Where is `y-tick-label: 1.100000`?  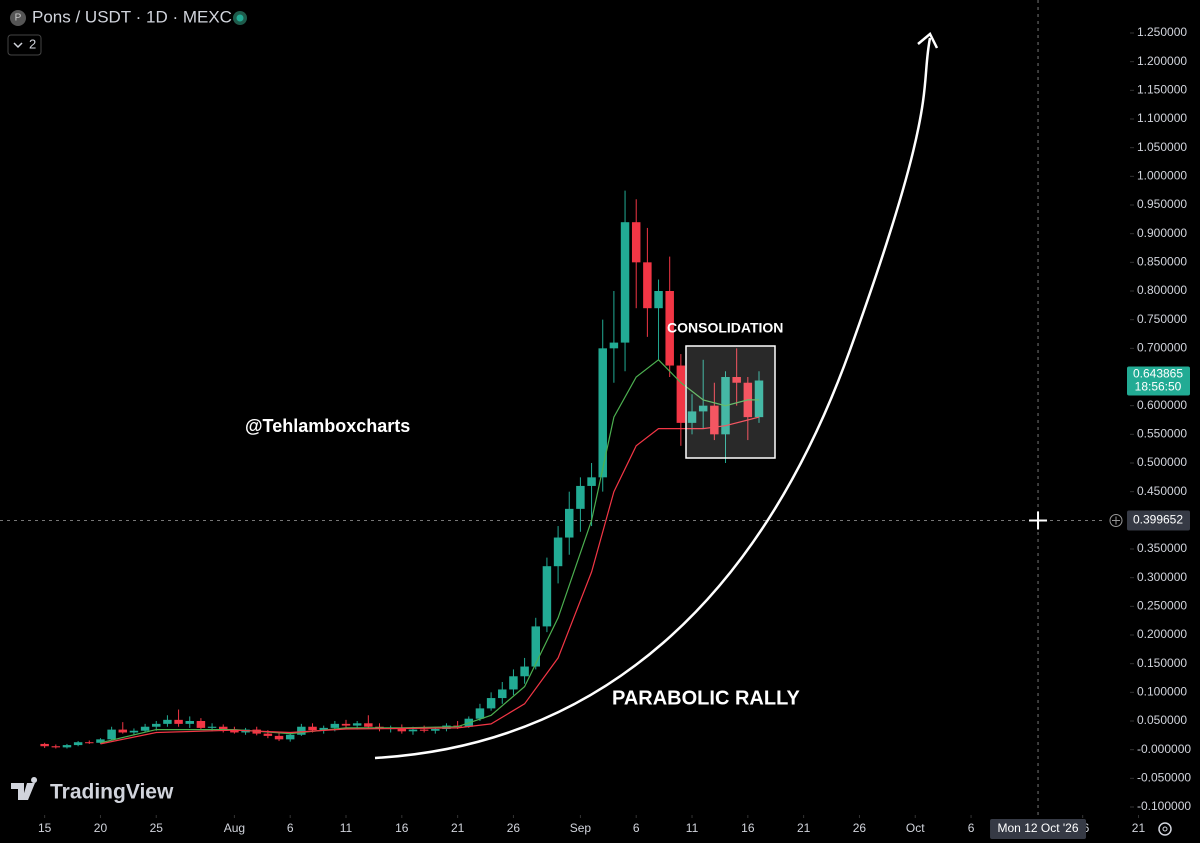
y-tick-label: 1.100000 is located at coordinates (1162, 118).